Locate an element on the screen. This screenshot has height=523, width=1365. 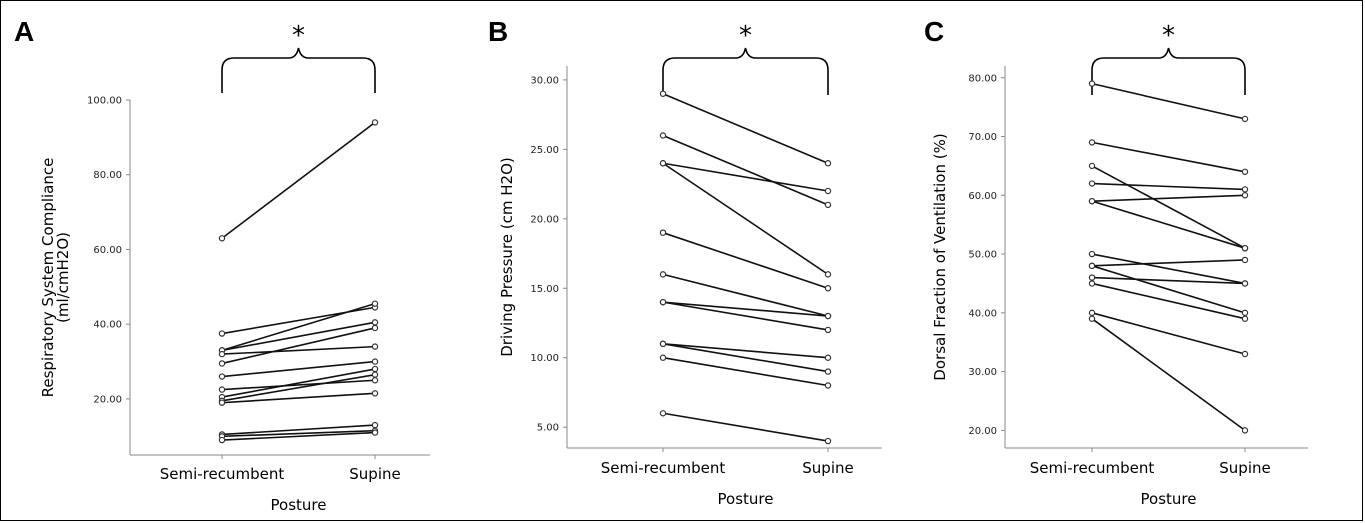
x-category-label: Semi-recumbent is located at coordinates (222, 474).